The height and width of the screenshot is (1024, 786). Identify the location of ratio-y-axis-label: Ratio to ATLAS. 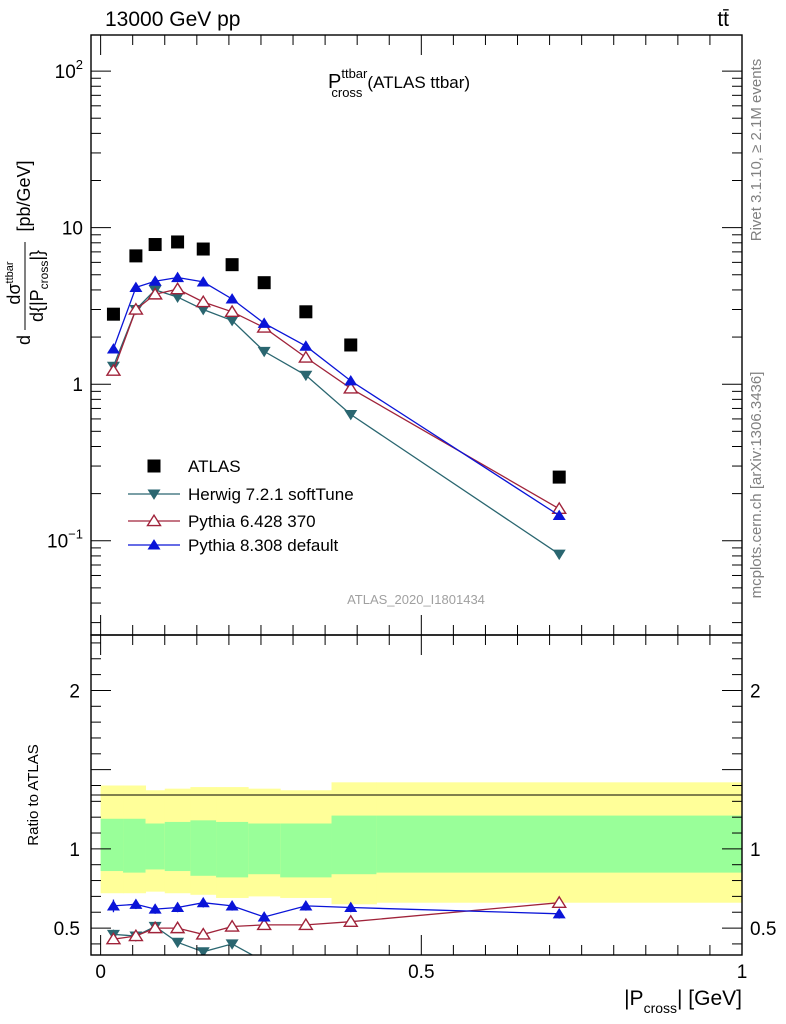
(33, 794).